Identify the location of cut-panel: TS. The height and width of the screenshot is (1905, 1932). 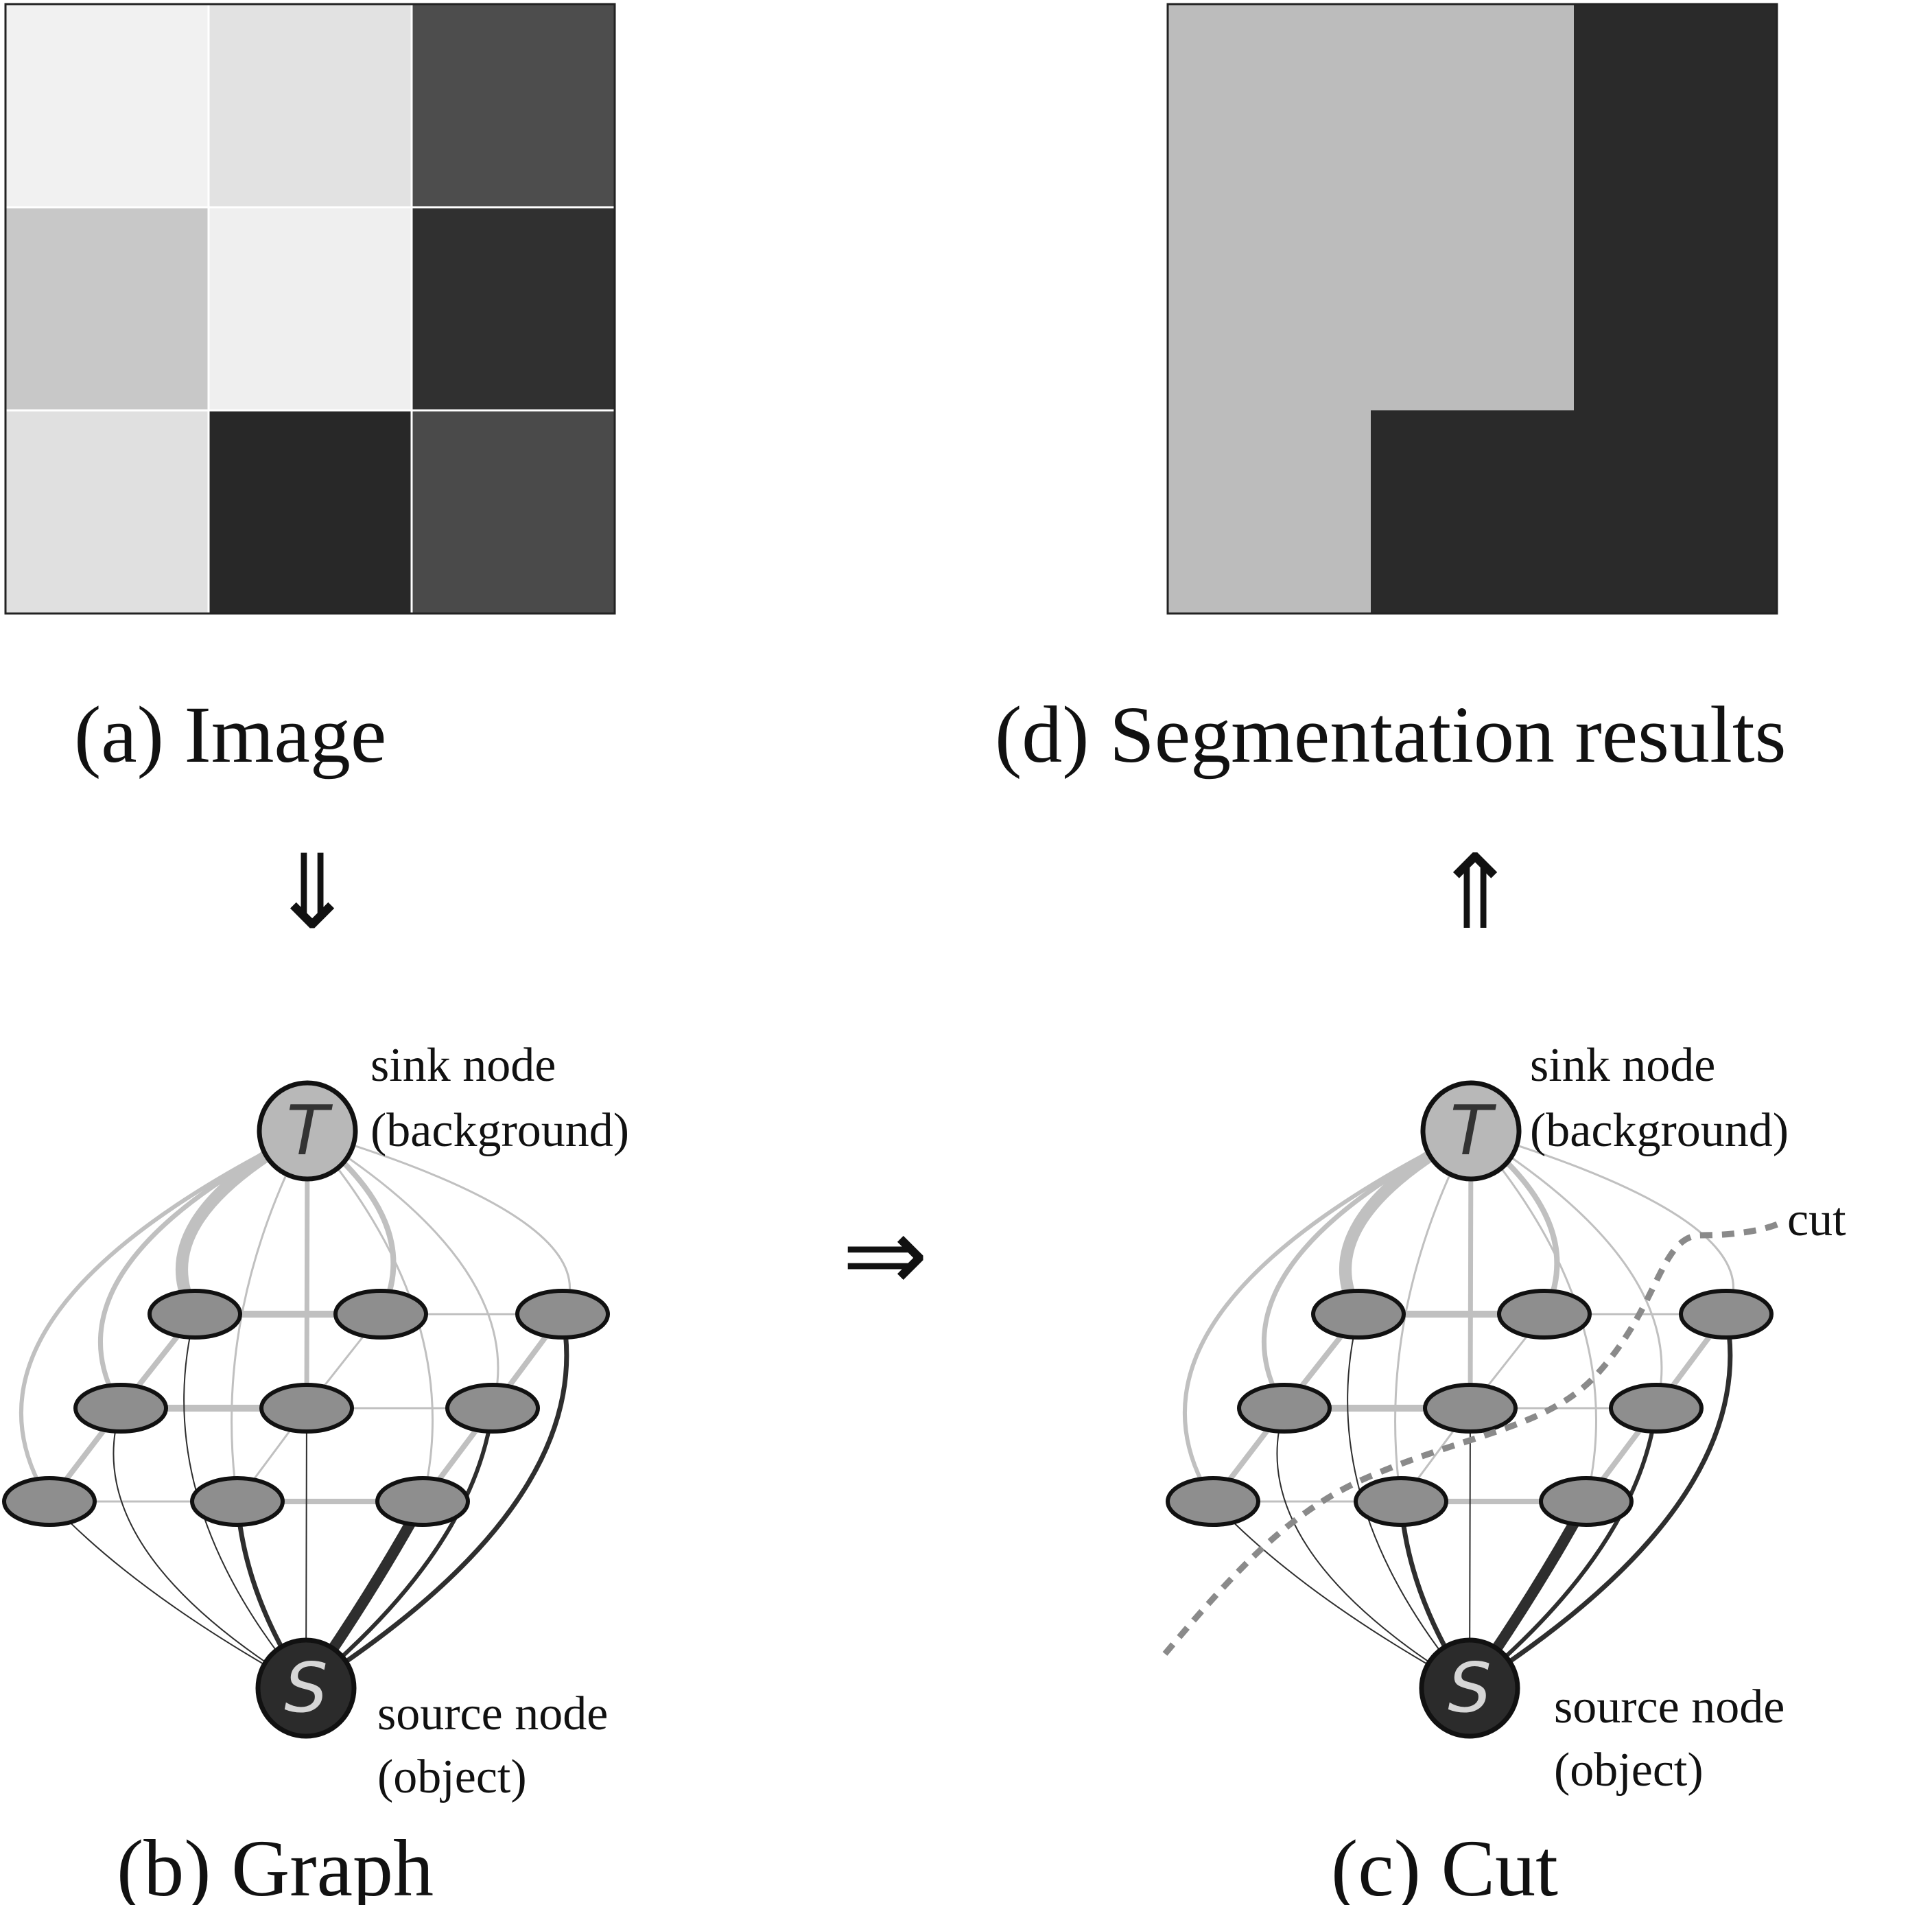
(1470, 1410).